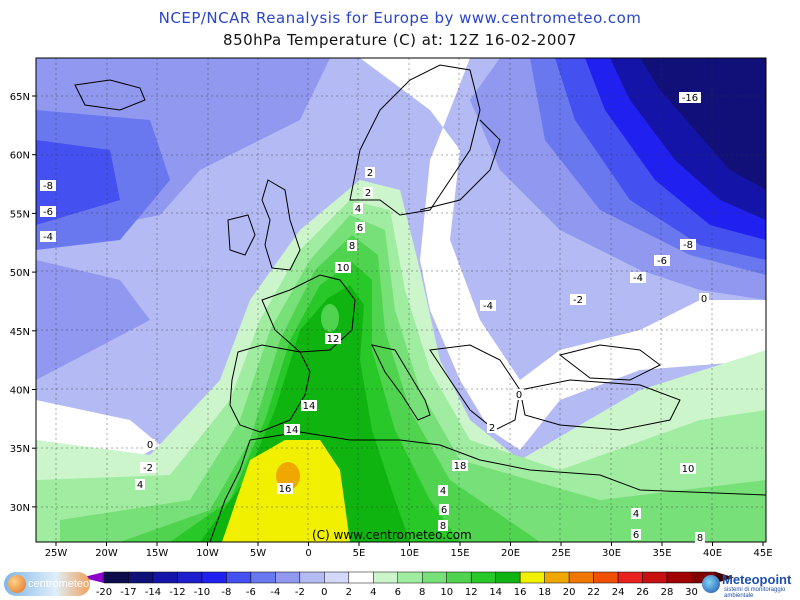  Describe the element at coordinates (667, 592) in the screenshot. I see `colorbar-label: 28` at that location.